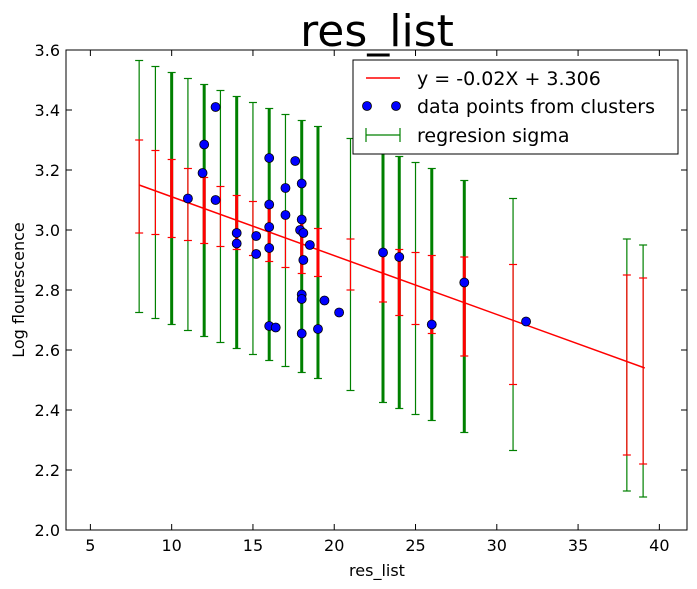 The image size is (697, 589). What do you see at coordinates (47, 110) in the screenshot?
I see `y-tick-label: 3.4` at bounding box center [47, 110].